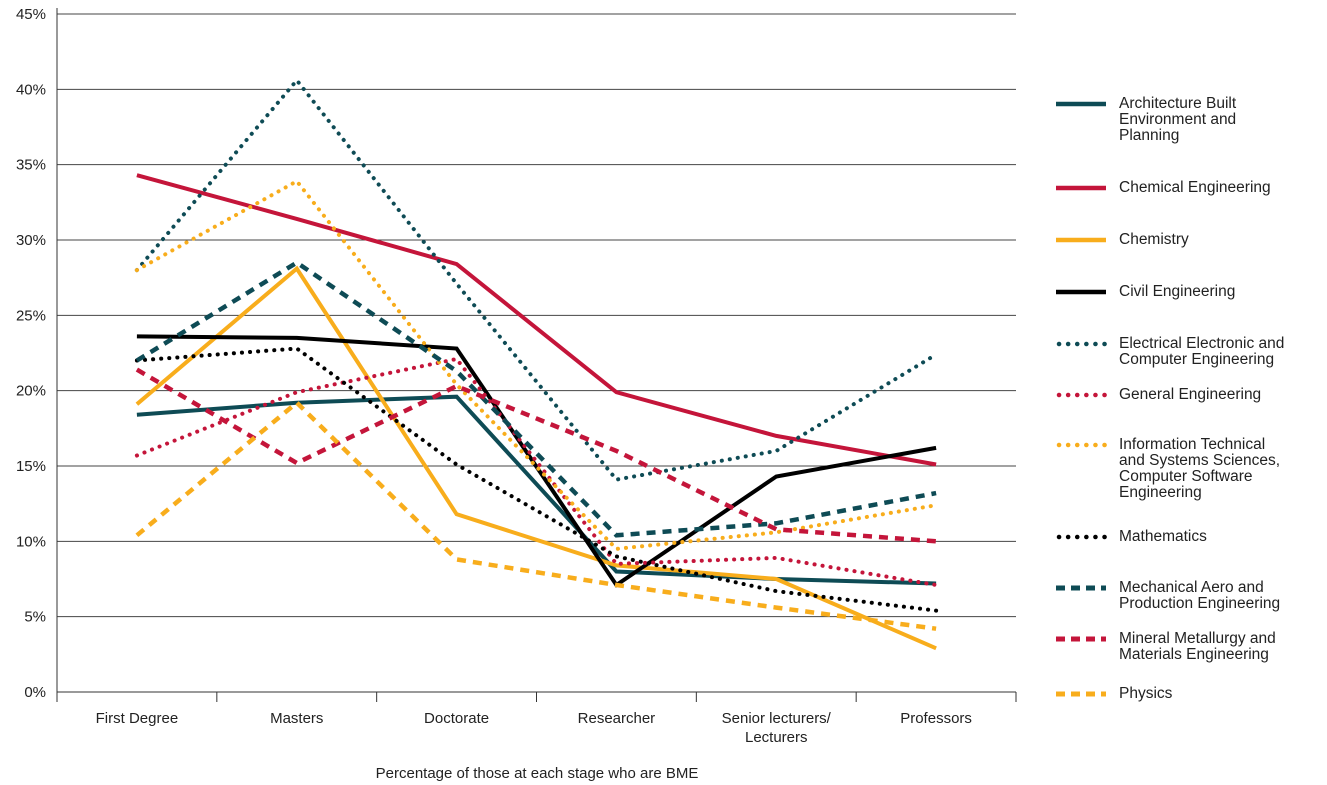 Image resolution: width=1327 pixels, height=785 pixels. I want to click on x-tick-label: First Degree, so click(137, 718).